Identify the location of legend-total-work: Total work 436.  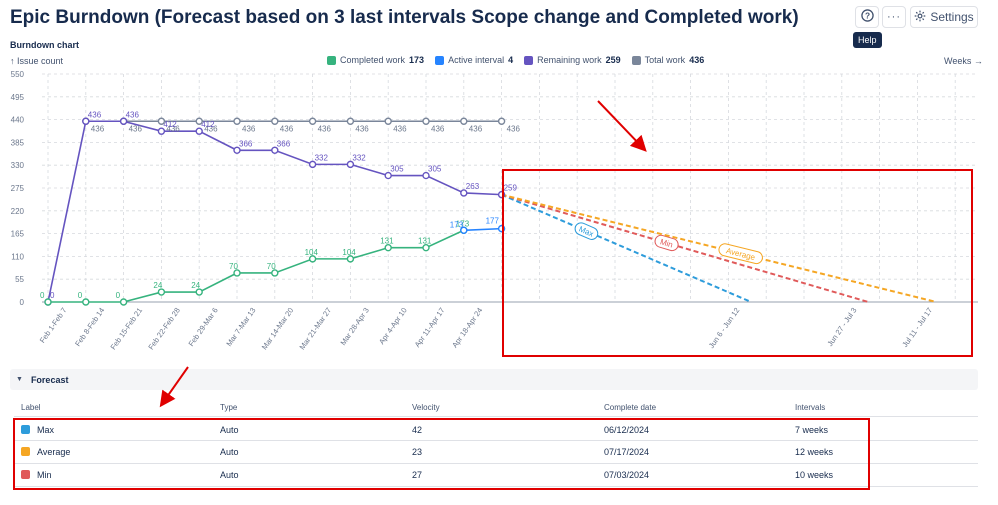
(667, 60).